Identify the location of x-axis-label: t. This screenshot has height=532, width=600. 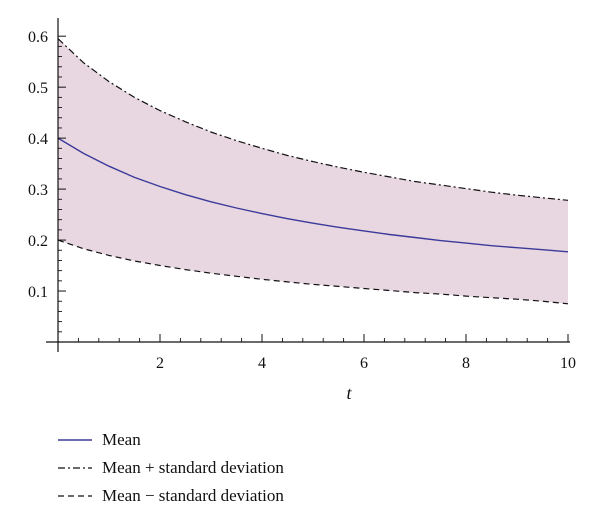
(349, 393).